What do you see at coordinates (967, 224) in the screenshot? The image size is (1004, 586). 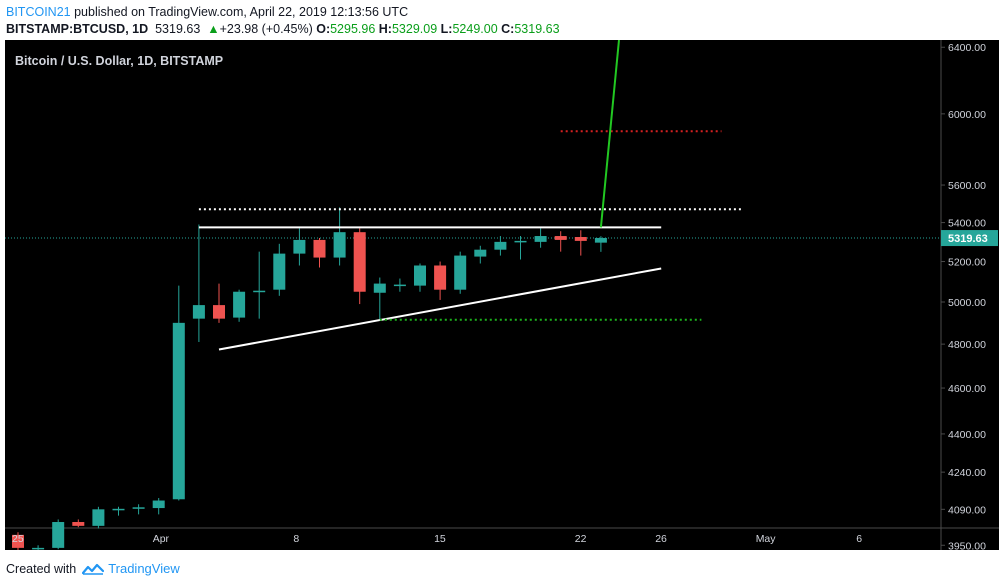 I see `y-tick-label: 5400.00` at bounding box center [967, 224].